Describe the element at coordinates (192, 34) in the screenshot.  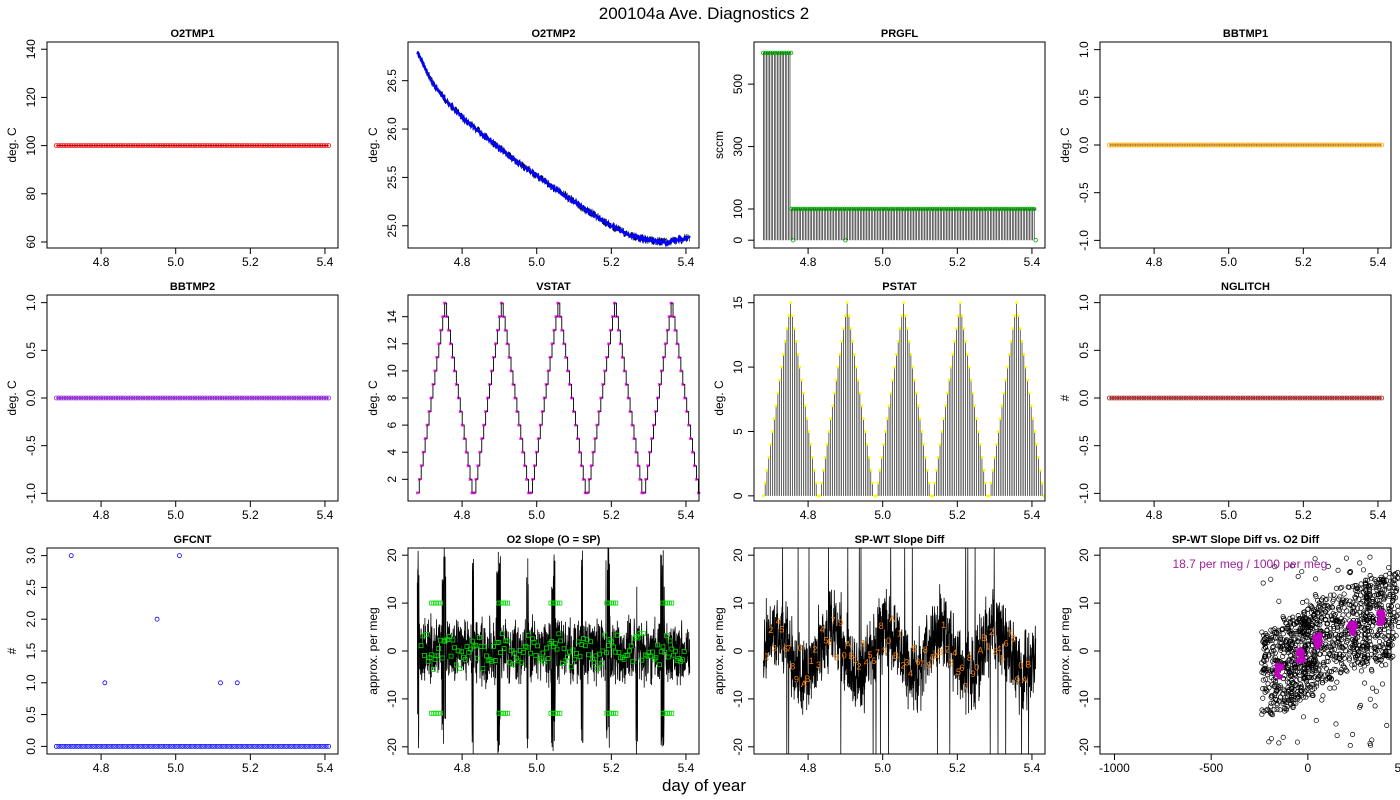
I see `panel-title: O2TMP1` at that location.